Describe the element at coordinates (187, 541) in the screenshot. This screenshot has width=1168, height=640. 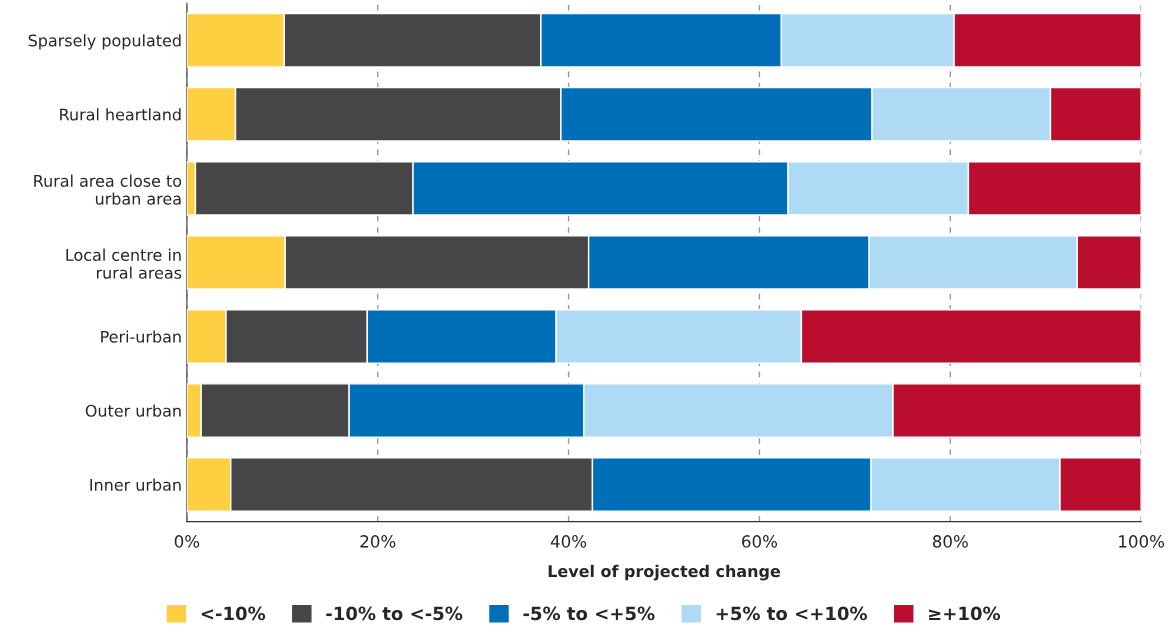
I see `x-tick-label: 0%` at that location.